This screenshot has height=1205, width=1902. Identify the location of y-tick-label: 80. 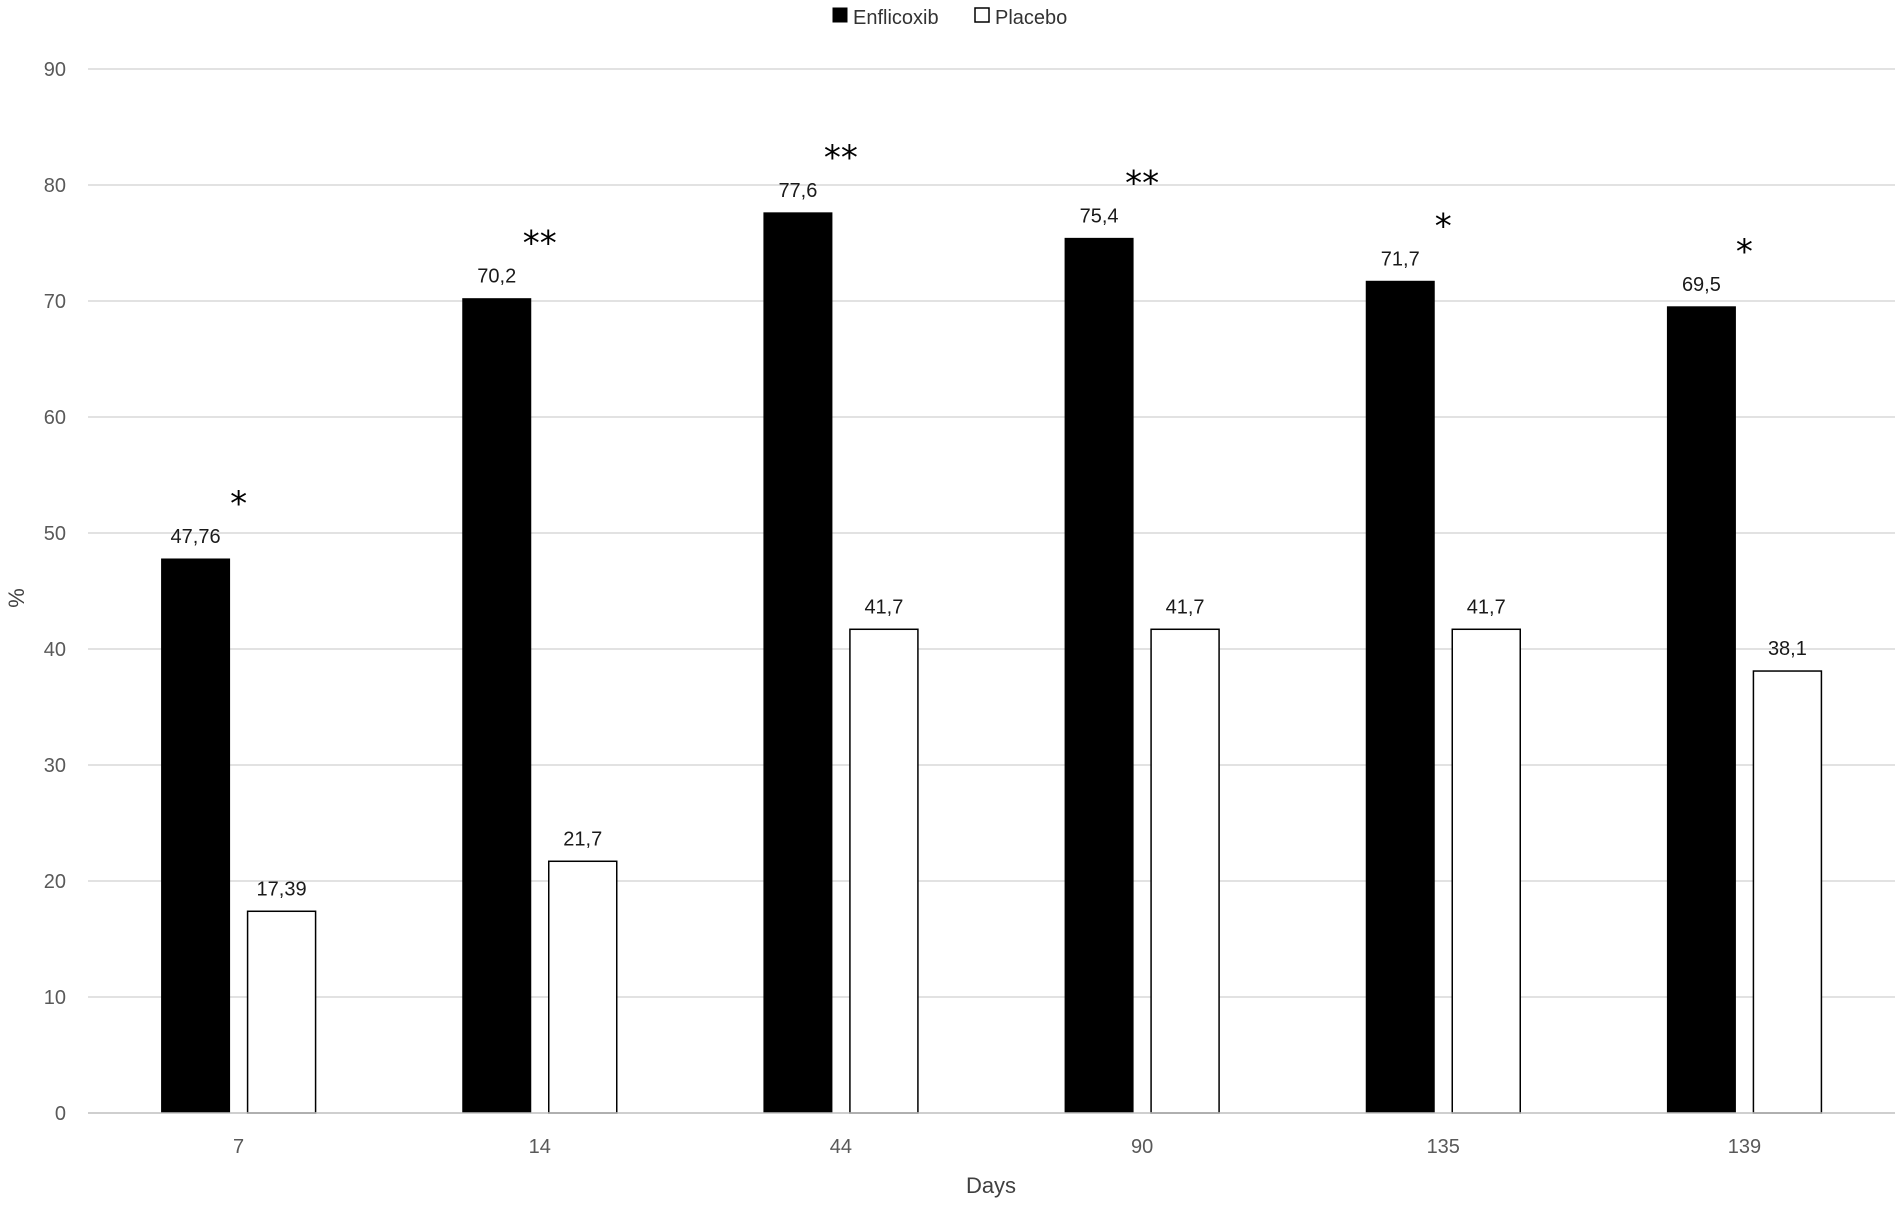
(55, 186).